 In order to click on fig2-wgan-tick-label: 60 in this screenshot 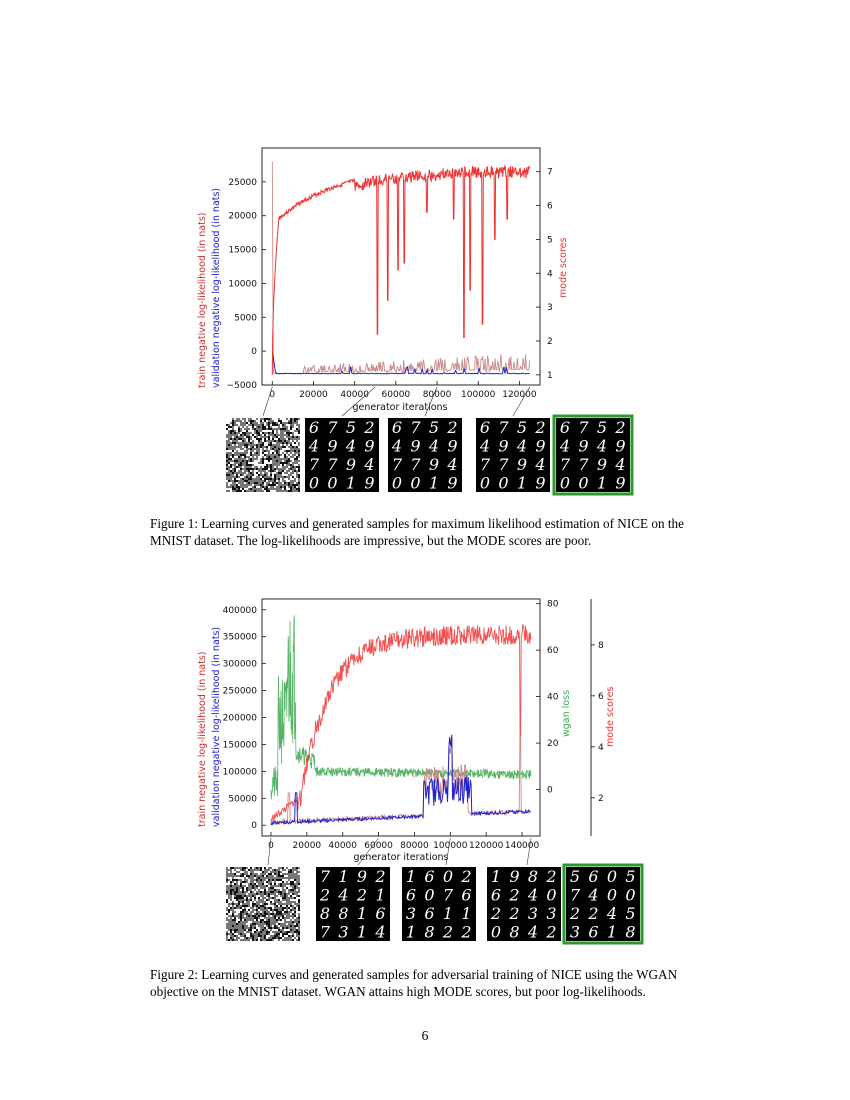, I will do `click(553, 651)`.